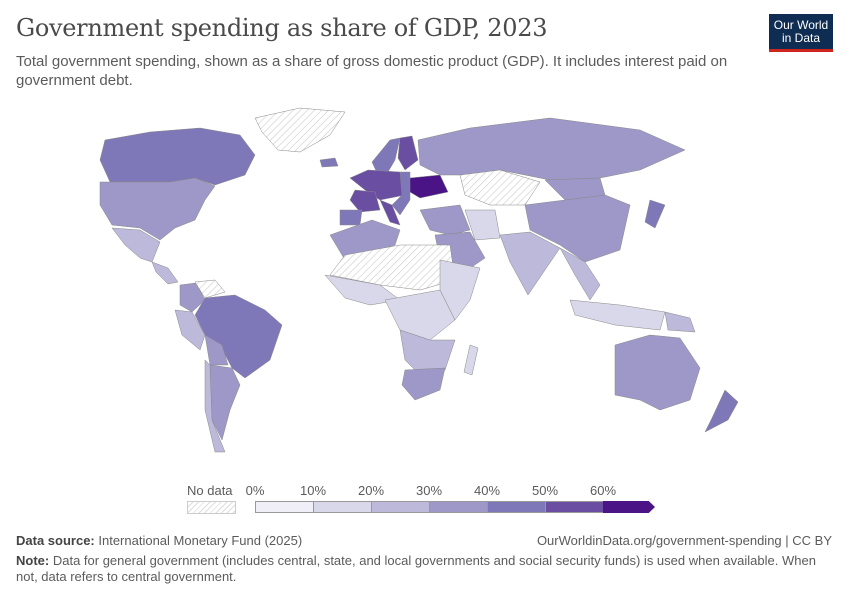 This screenshot has width=850, height=600. What do you see at coordinates (392, 267) in the screenshot?
I see `country-sahara: Sahara` at bounding box center [392, 267].